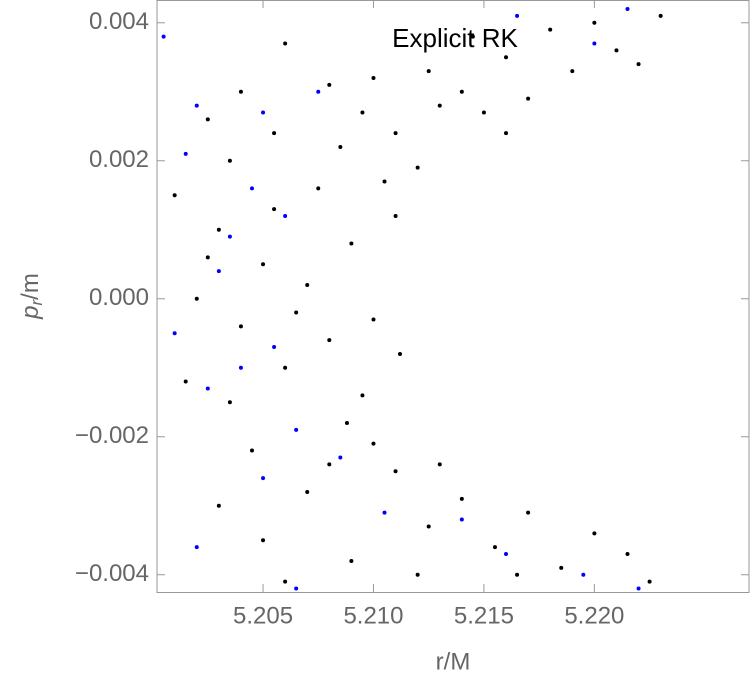 This screenshot has width=750, height=688. What do you see at coordinates (119, 21) in the screenshot?
I see `y-tick-label: 0.004` at bounding box center [119, 21].